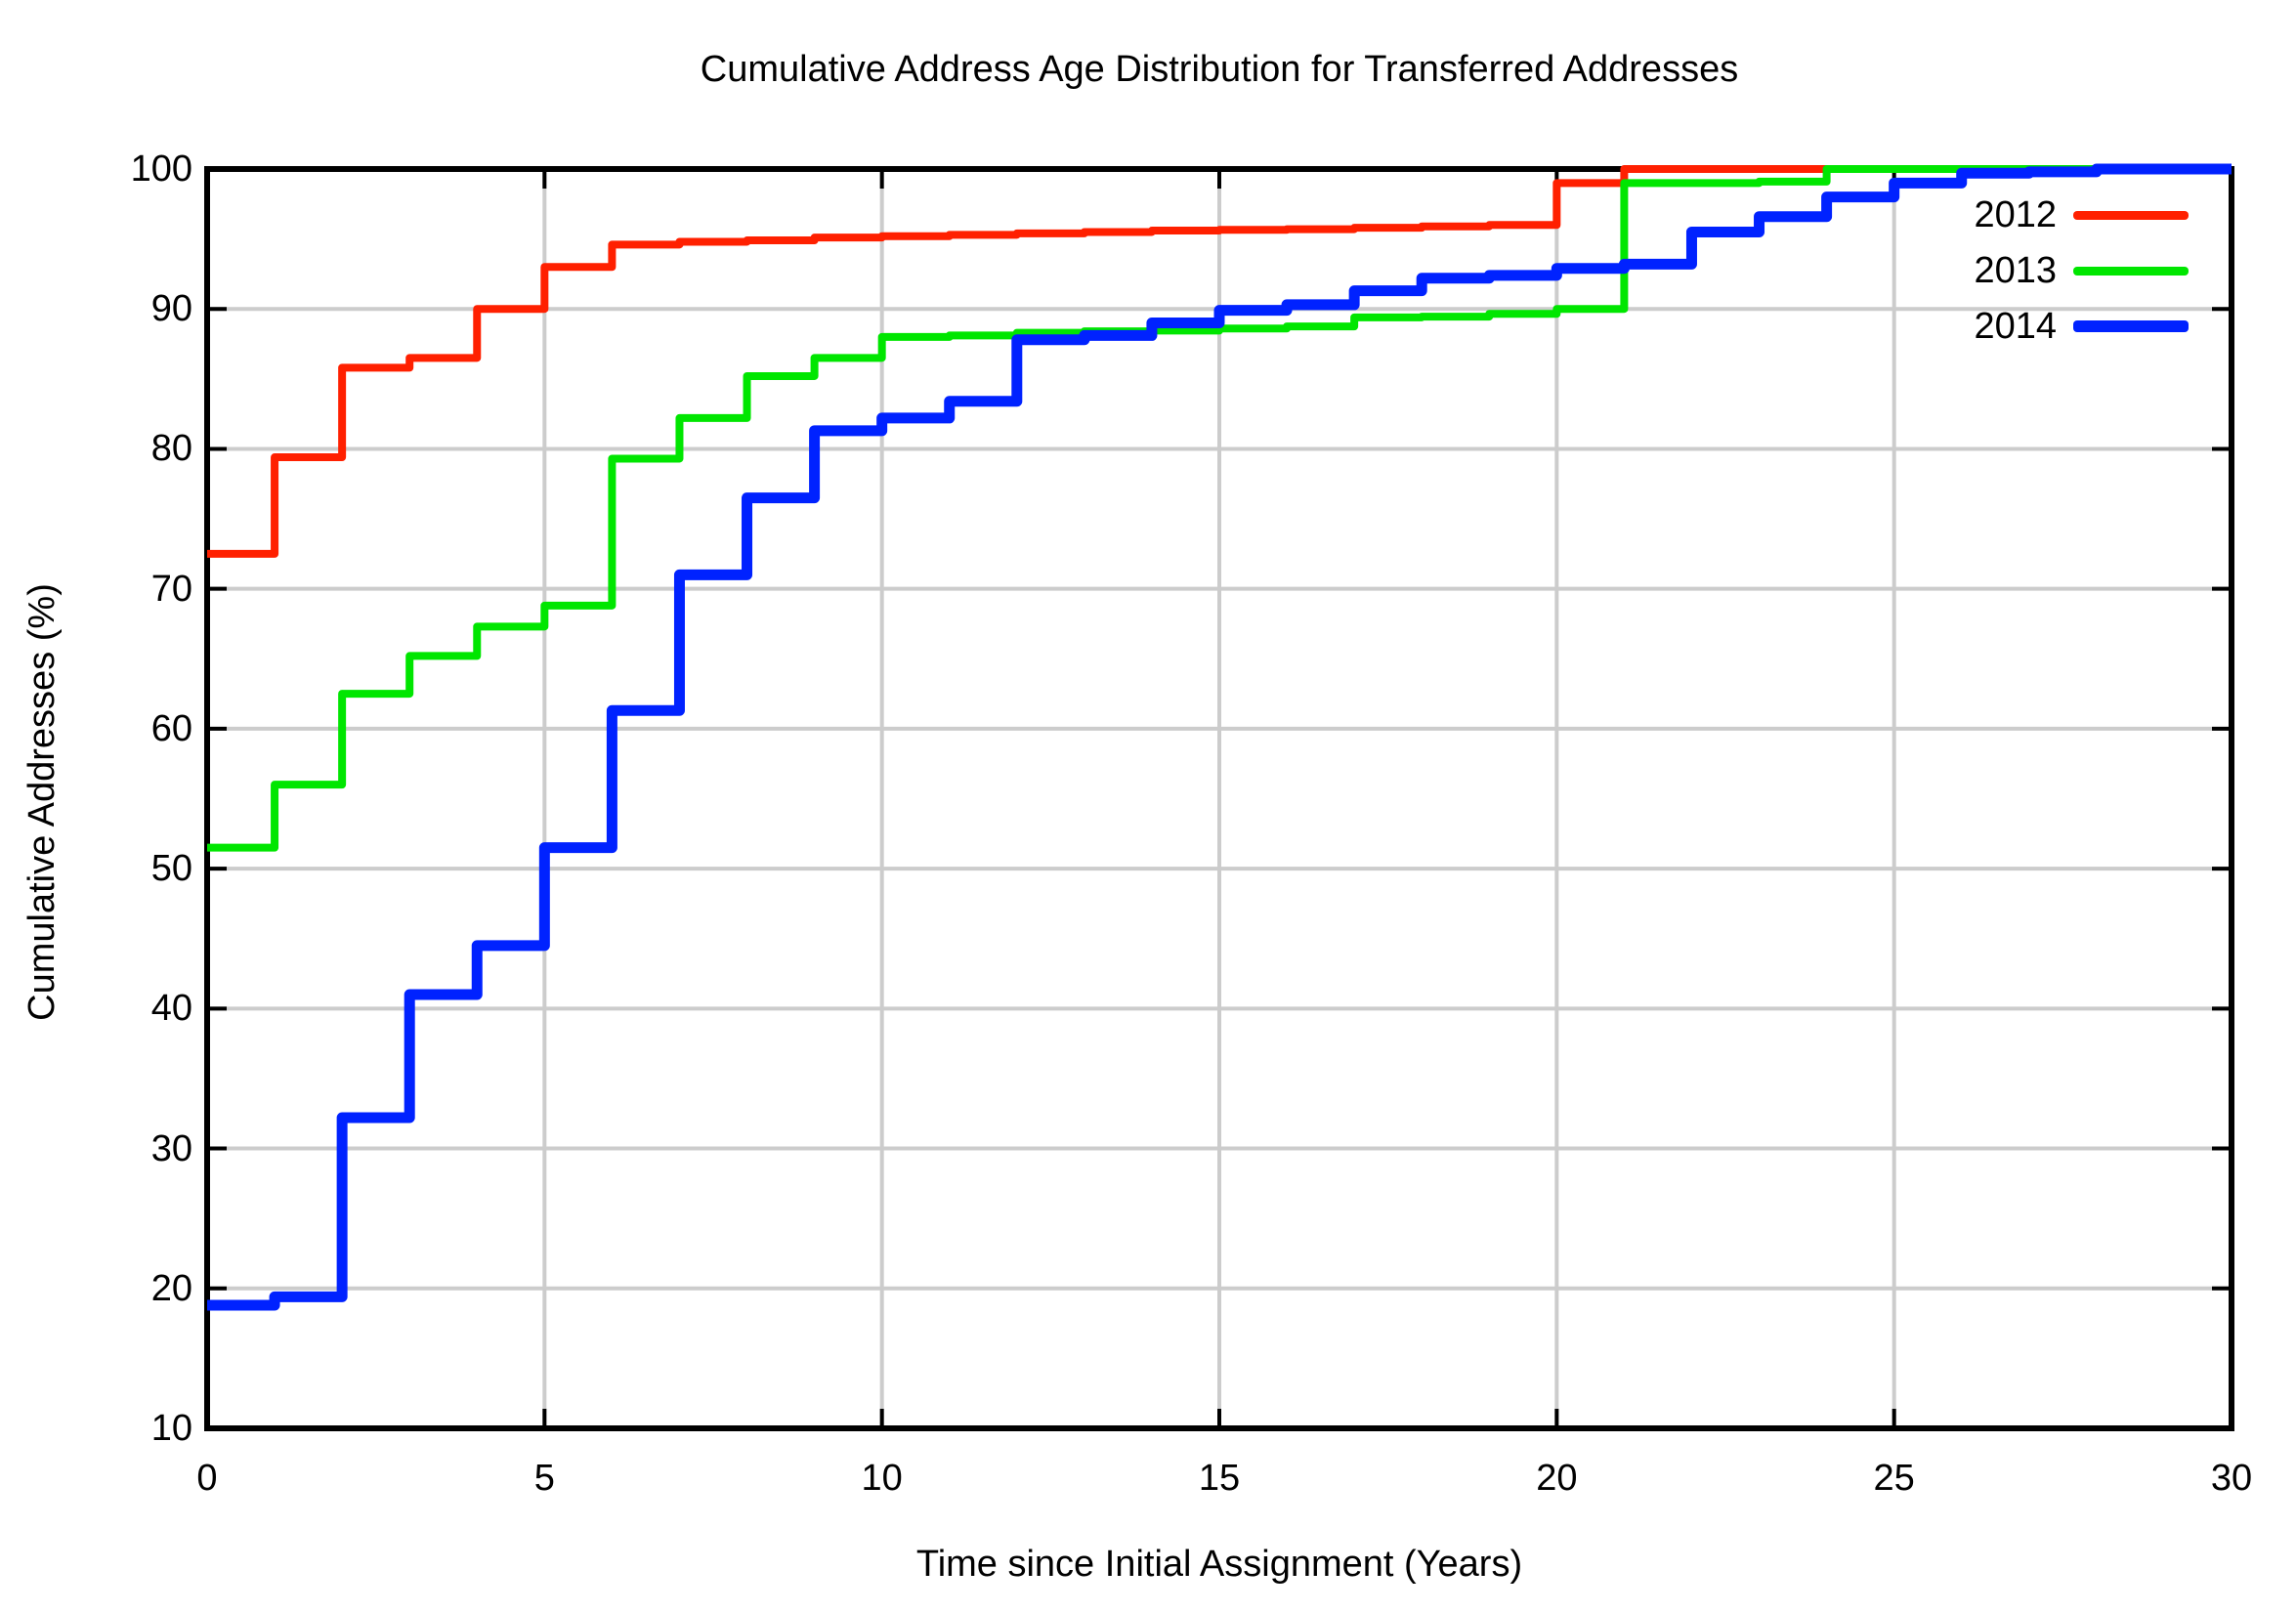 The image size is (2296, 1612). Describe the element at coordinates (171, 309) in the screenshot. I see `y-tick-label-90: 90` at that location.